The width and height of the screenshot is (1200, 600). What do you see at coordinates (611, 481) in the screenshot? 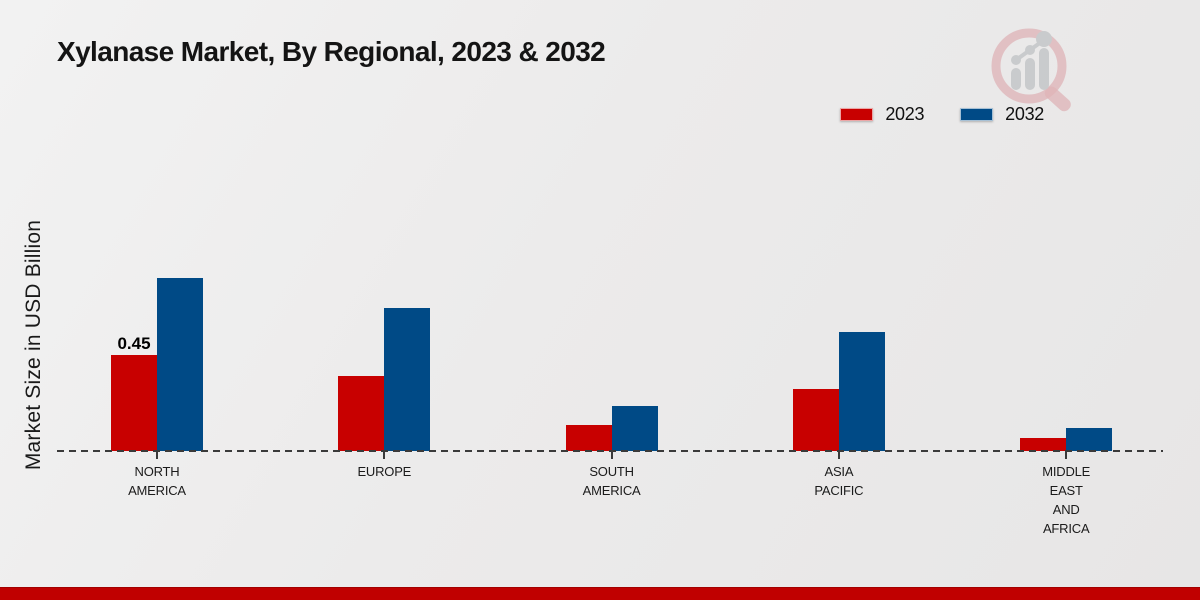
I see `category-label: SOUTH AMERICA` at bounding box center [611, 481].